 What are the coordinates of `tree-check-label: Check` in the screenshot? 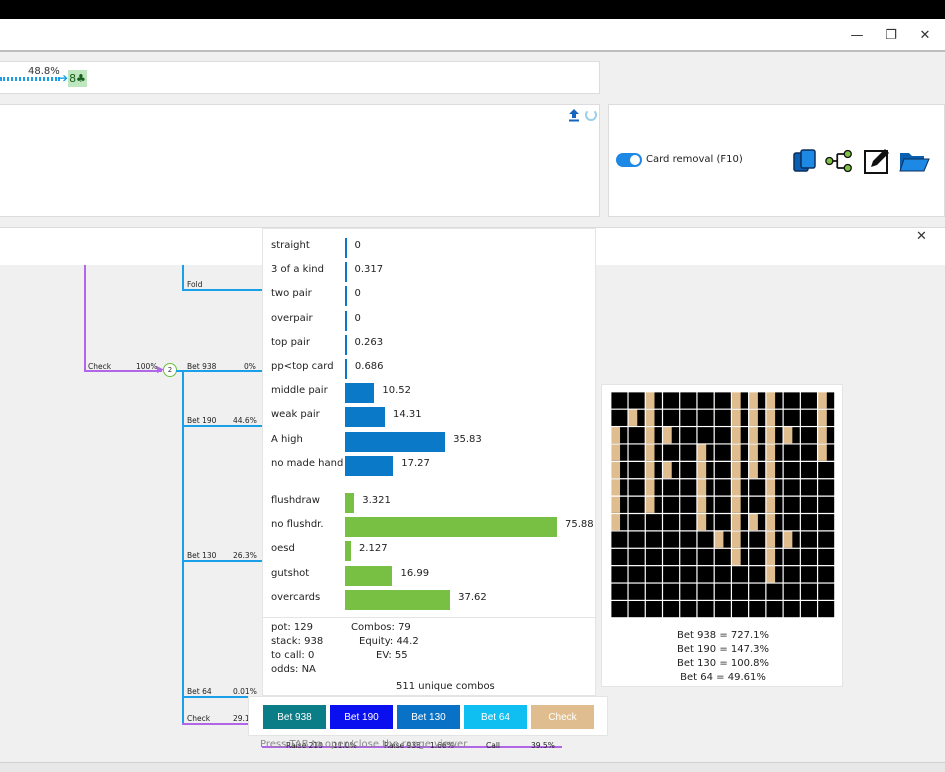 It's located at (100, 366).